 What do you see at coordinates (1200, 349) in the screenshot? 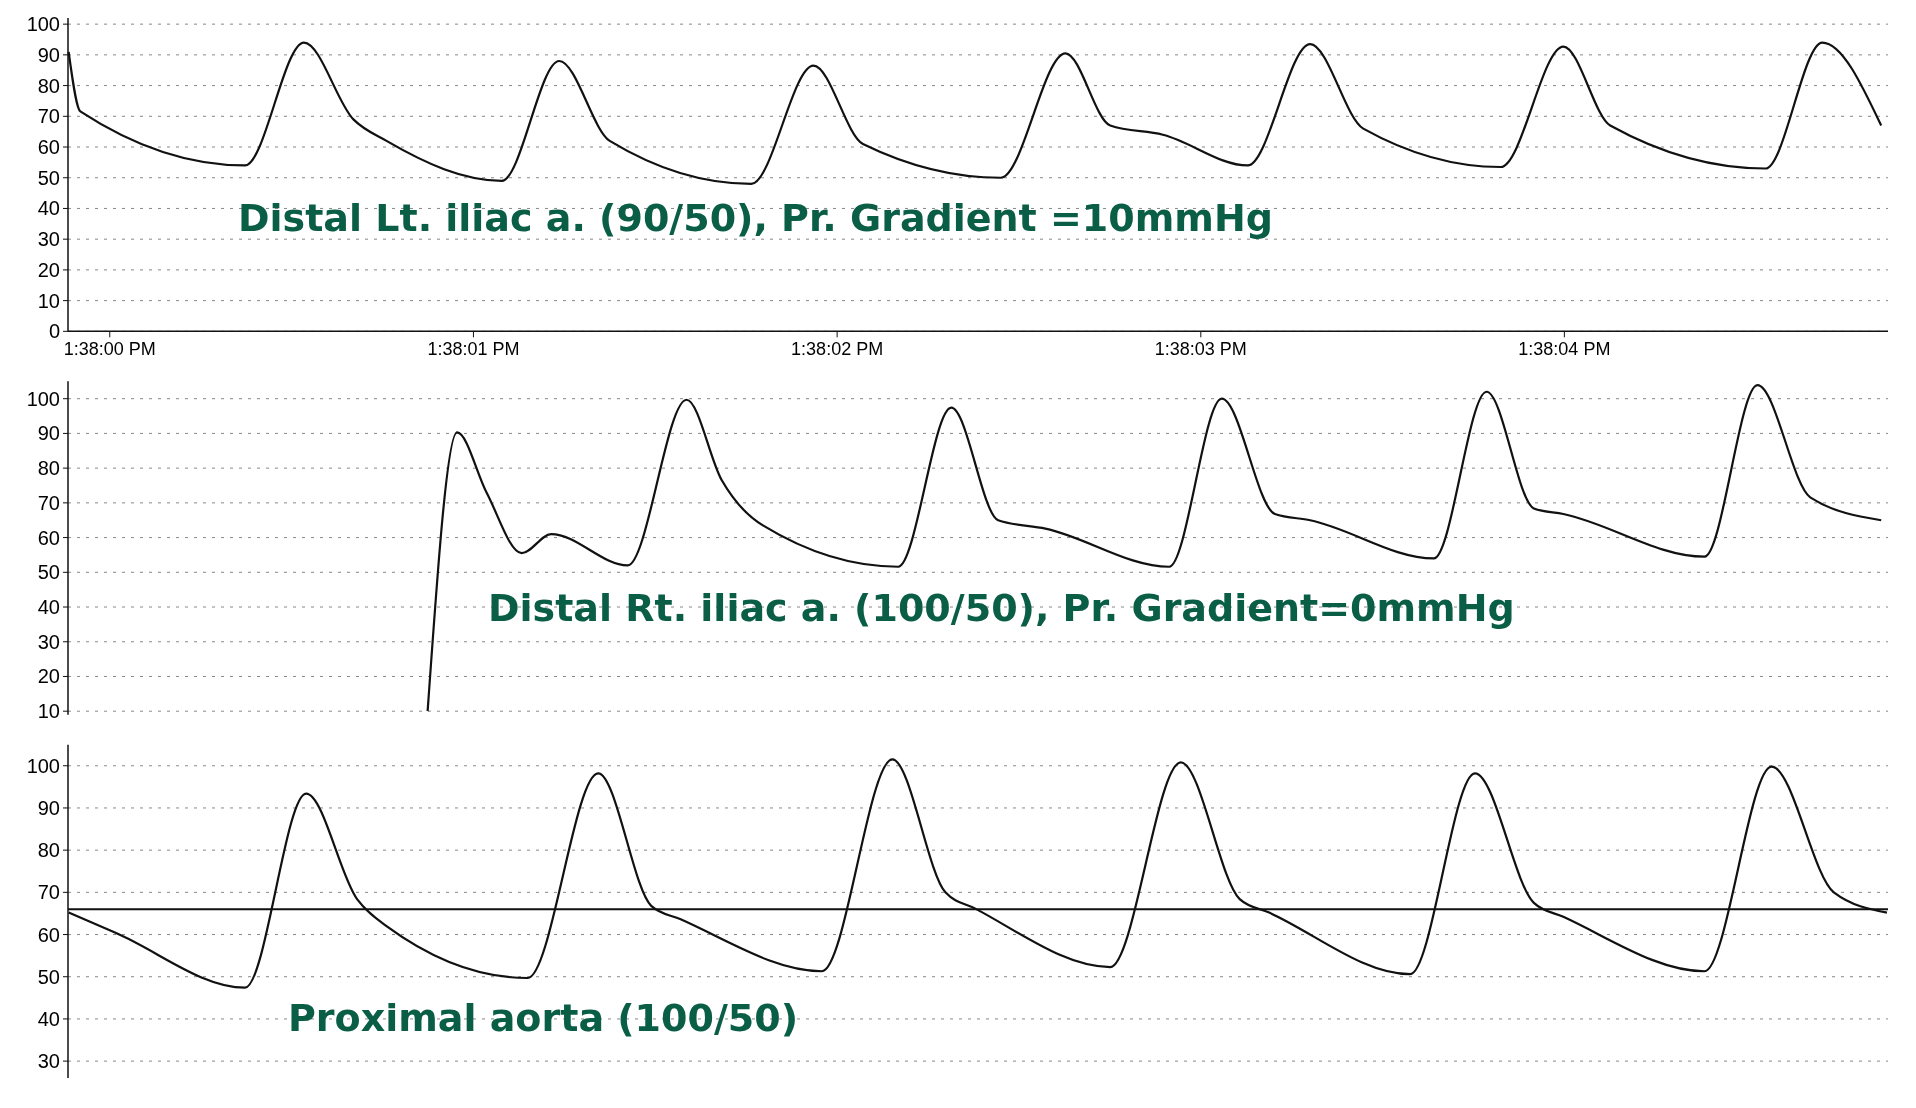
I see `x-tick-label: 1:38:03 PM` at bounding box center [1200, 349].